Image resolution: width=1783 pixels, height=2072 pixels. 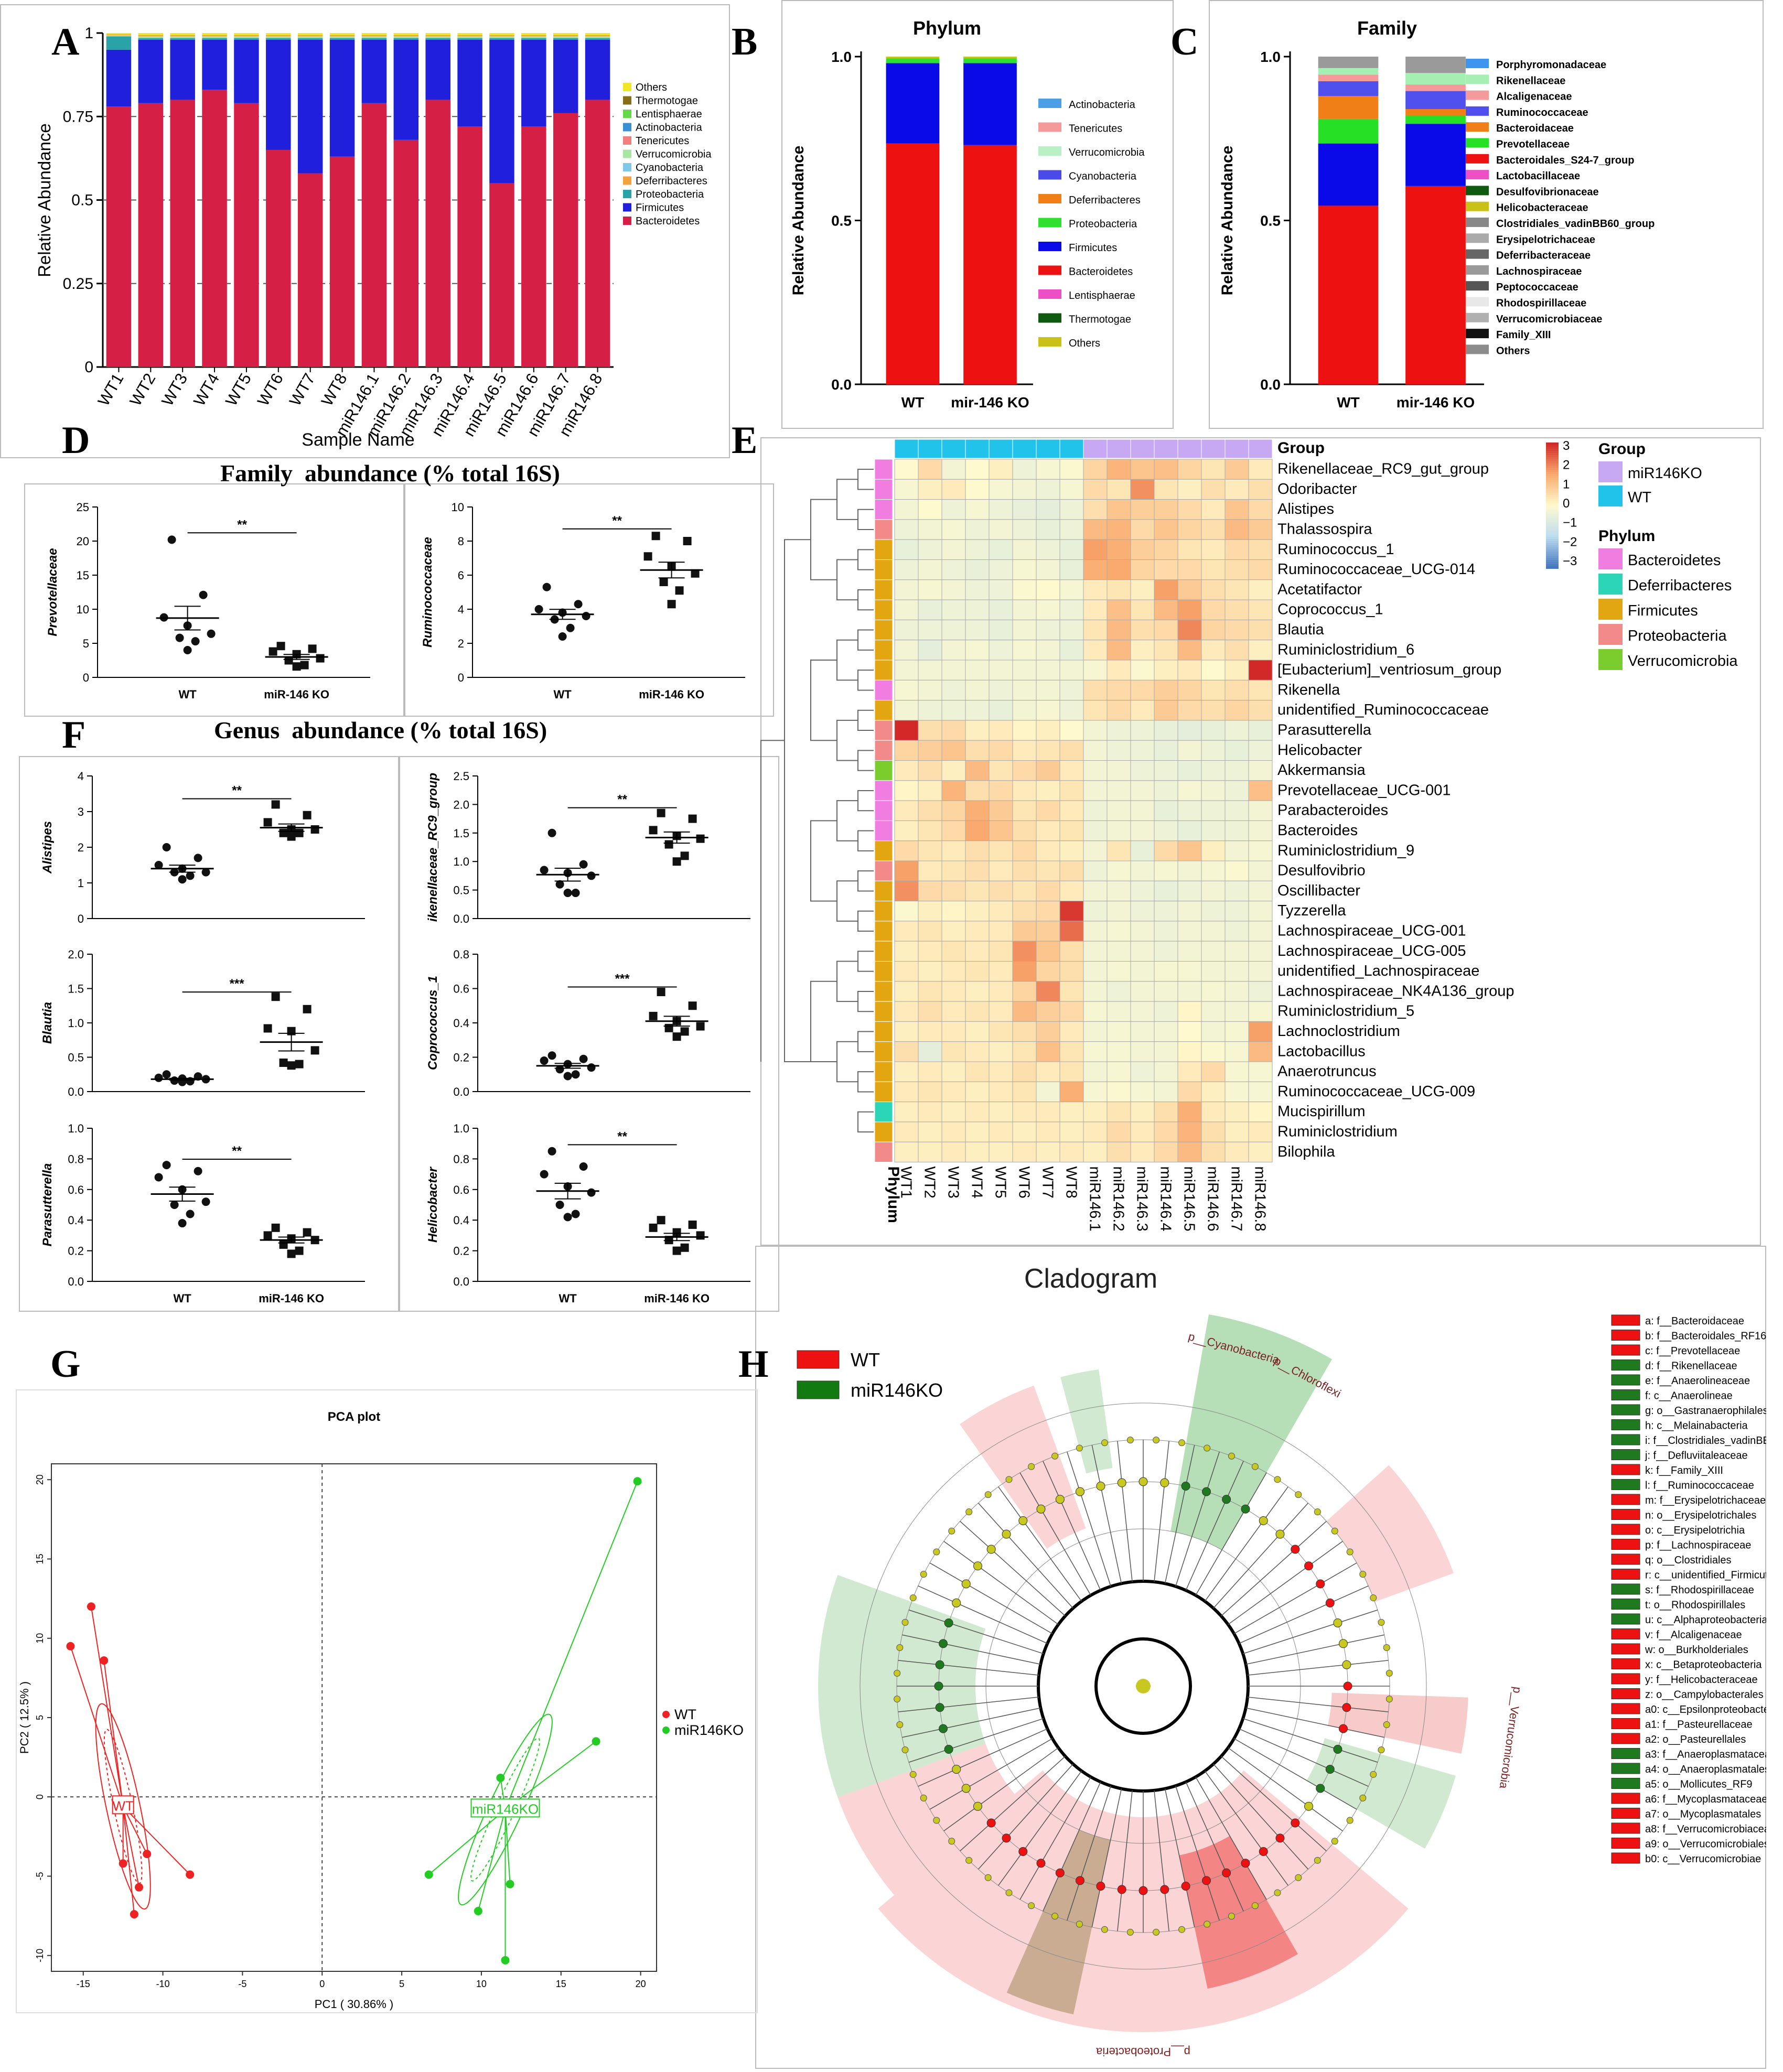 I want to click on e-phylum-cell, so click(x=883, y=469).